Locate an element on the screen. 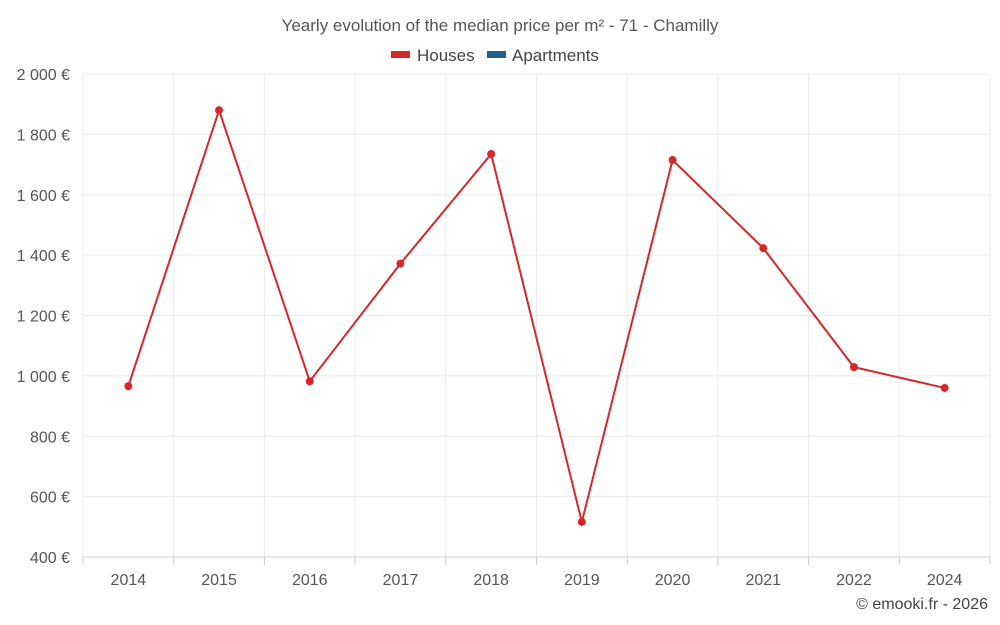 The height and width of the screenshot is (625, 1000). x-tick-label: 2015 is located at coordinates (219, 580).